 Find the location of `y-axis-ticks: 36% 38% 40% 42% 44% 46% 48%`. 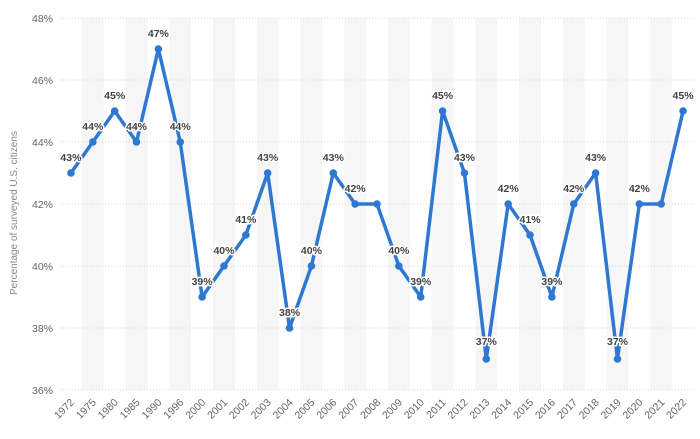

y-axis-ticks: 36% 38% 40% 42% 44% 46% 48% is located at coordinates (42, 205).